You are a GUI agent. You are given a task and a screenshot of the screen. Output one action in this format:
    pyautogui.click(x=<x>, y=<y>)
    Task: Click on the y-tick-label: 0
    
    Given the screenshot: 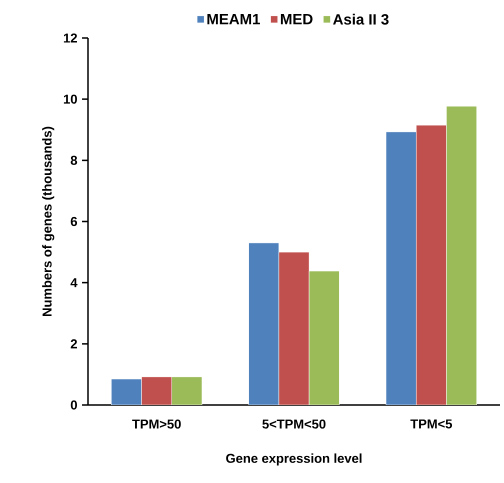 What is the action you would take?
    pyautogui.click(x=73, y=405)
    